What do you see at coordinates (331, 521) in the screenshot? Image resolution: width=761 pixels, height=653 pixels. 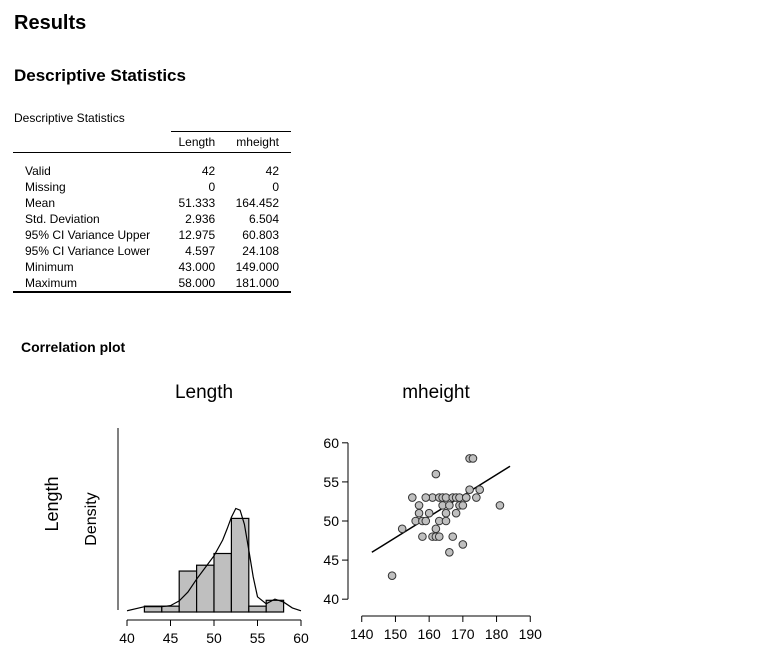 I see `scatter-y-tick-label: 50` at bounding box center [331, 521].